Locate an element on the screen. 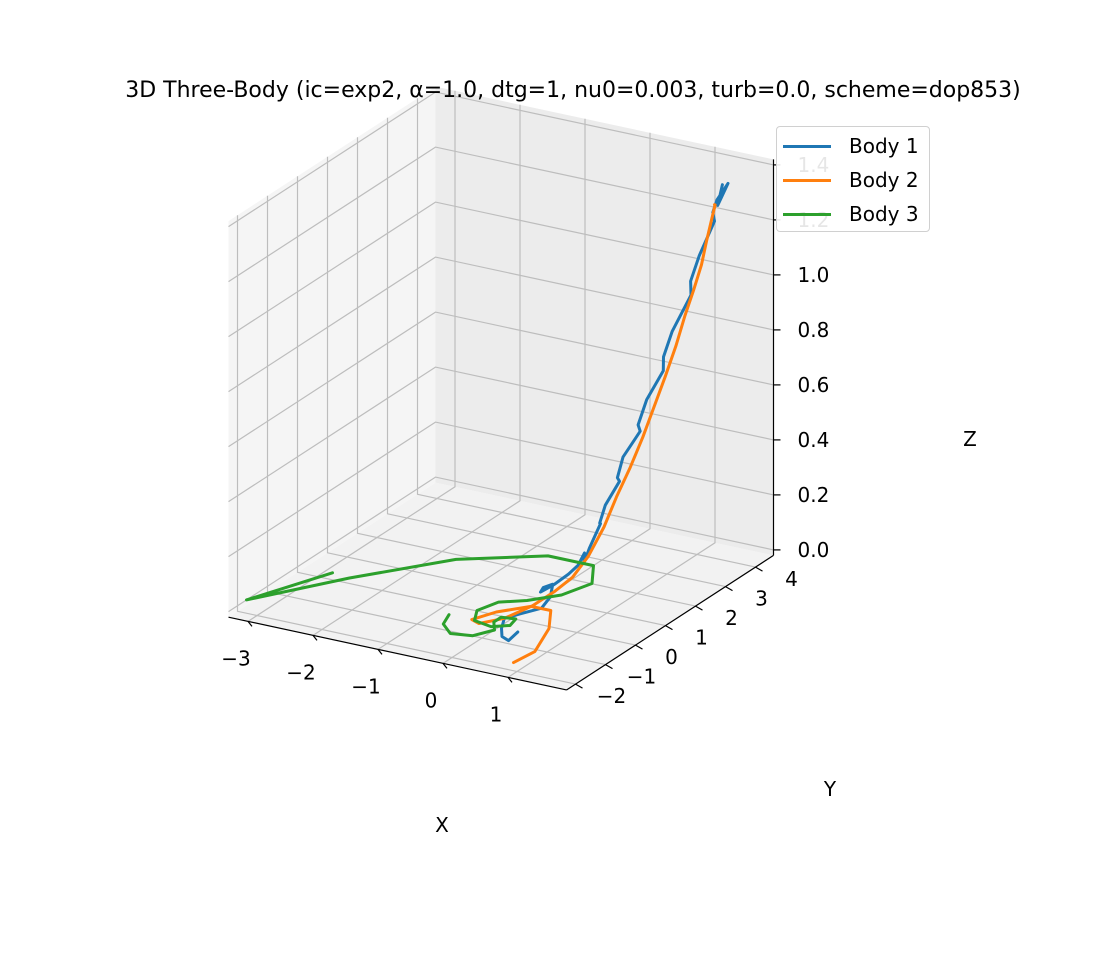  legend-item-body-1: Body 1 is located at coordinates (851, 146).